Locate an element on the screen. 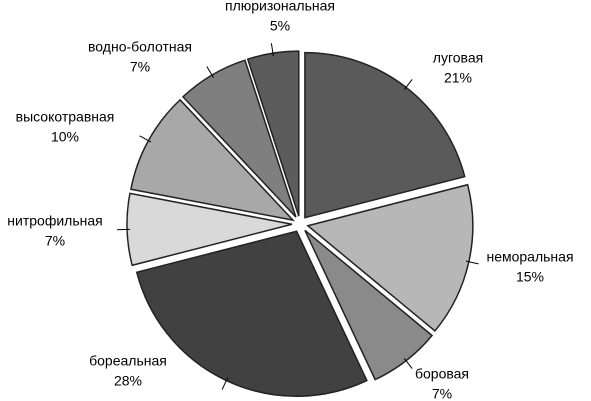  slice-value-label: 5% is located at coordinates (280, 26).